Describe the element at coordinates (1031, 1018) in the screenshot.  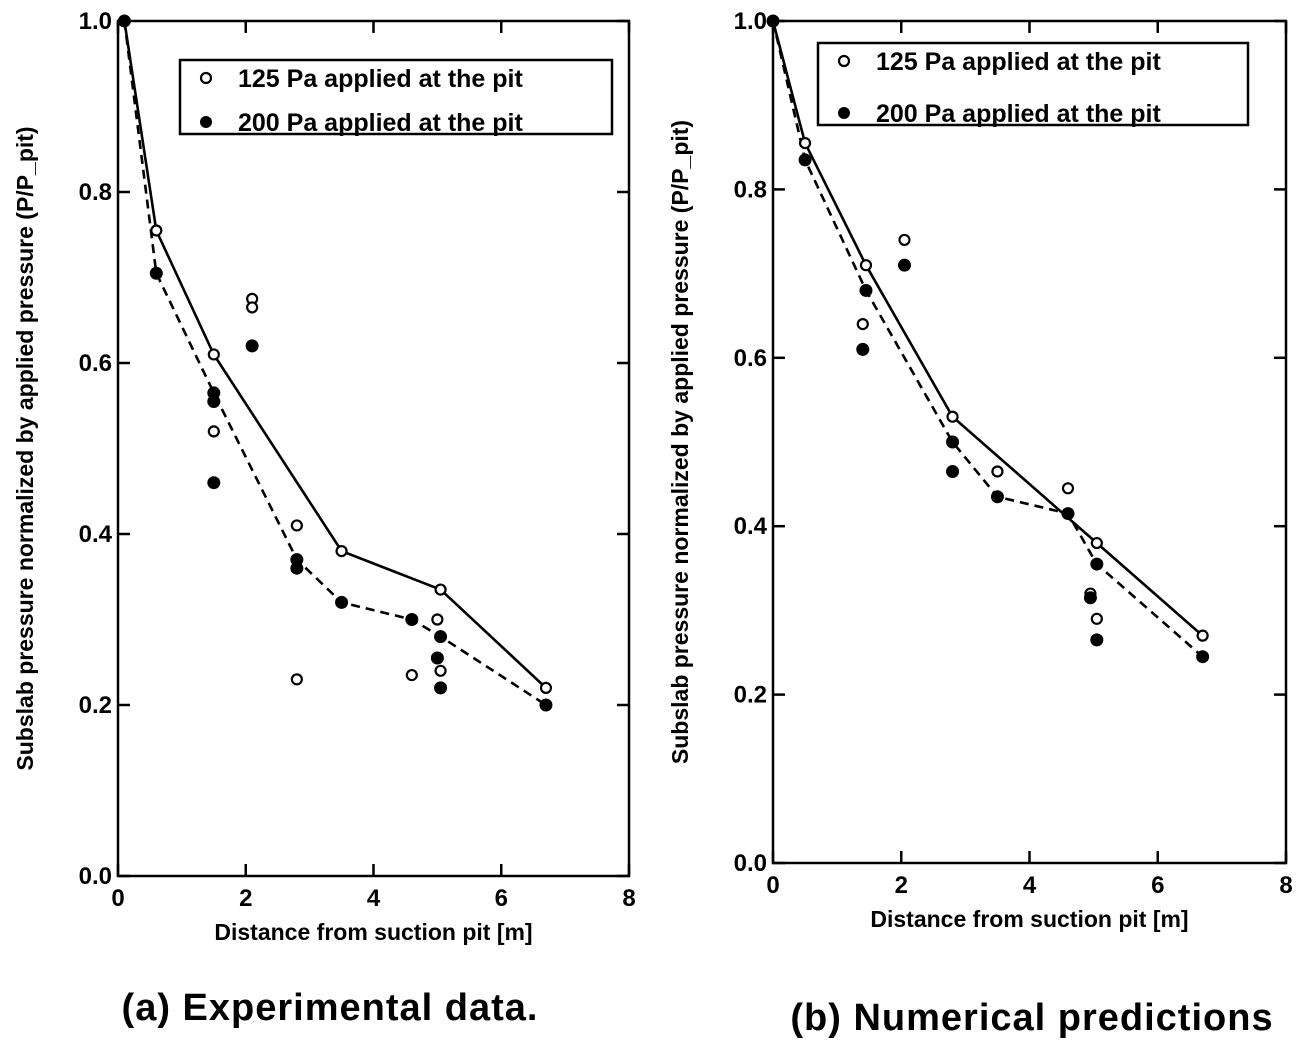
I see `panel-caption: (b) Numerical predictions` at that location.